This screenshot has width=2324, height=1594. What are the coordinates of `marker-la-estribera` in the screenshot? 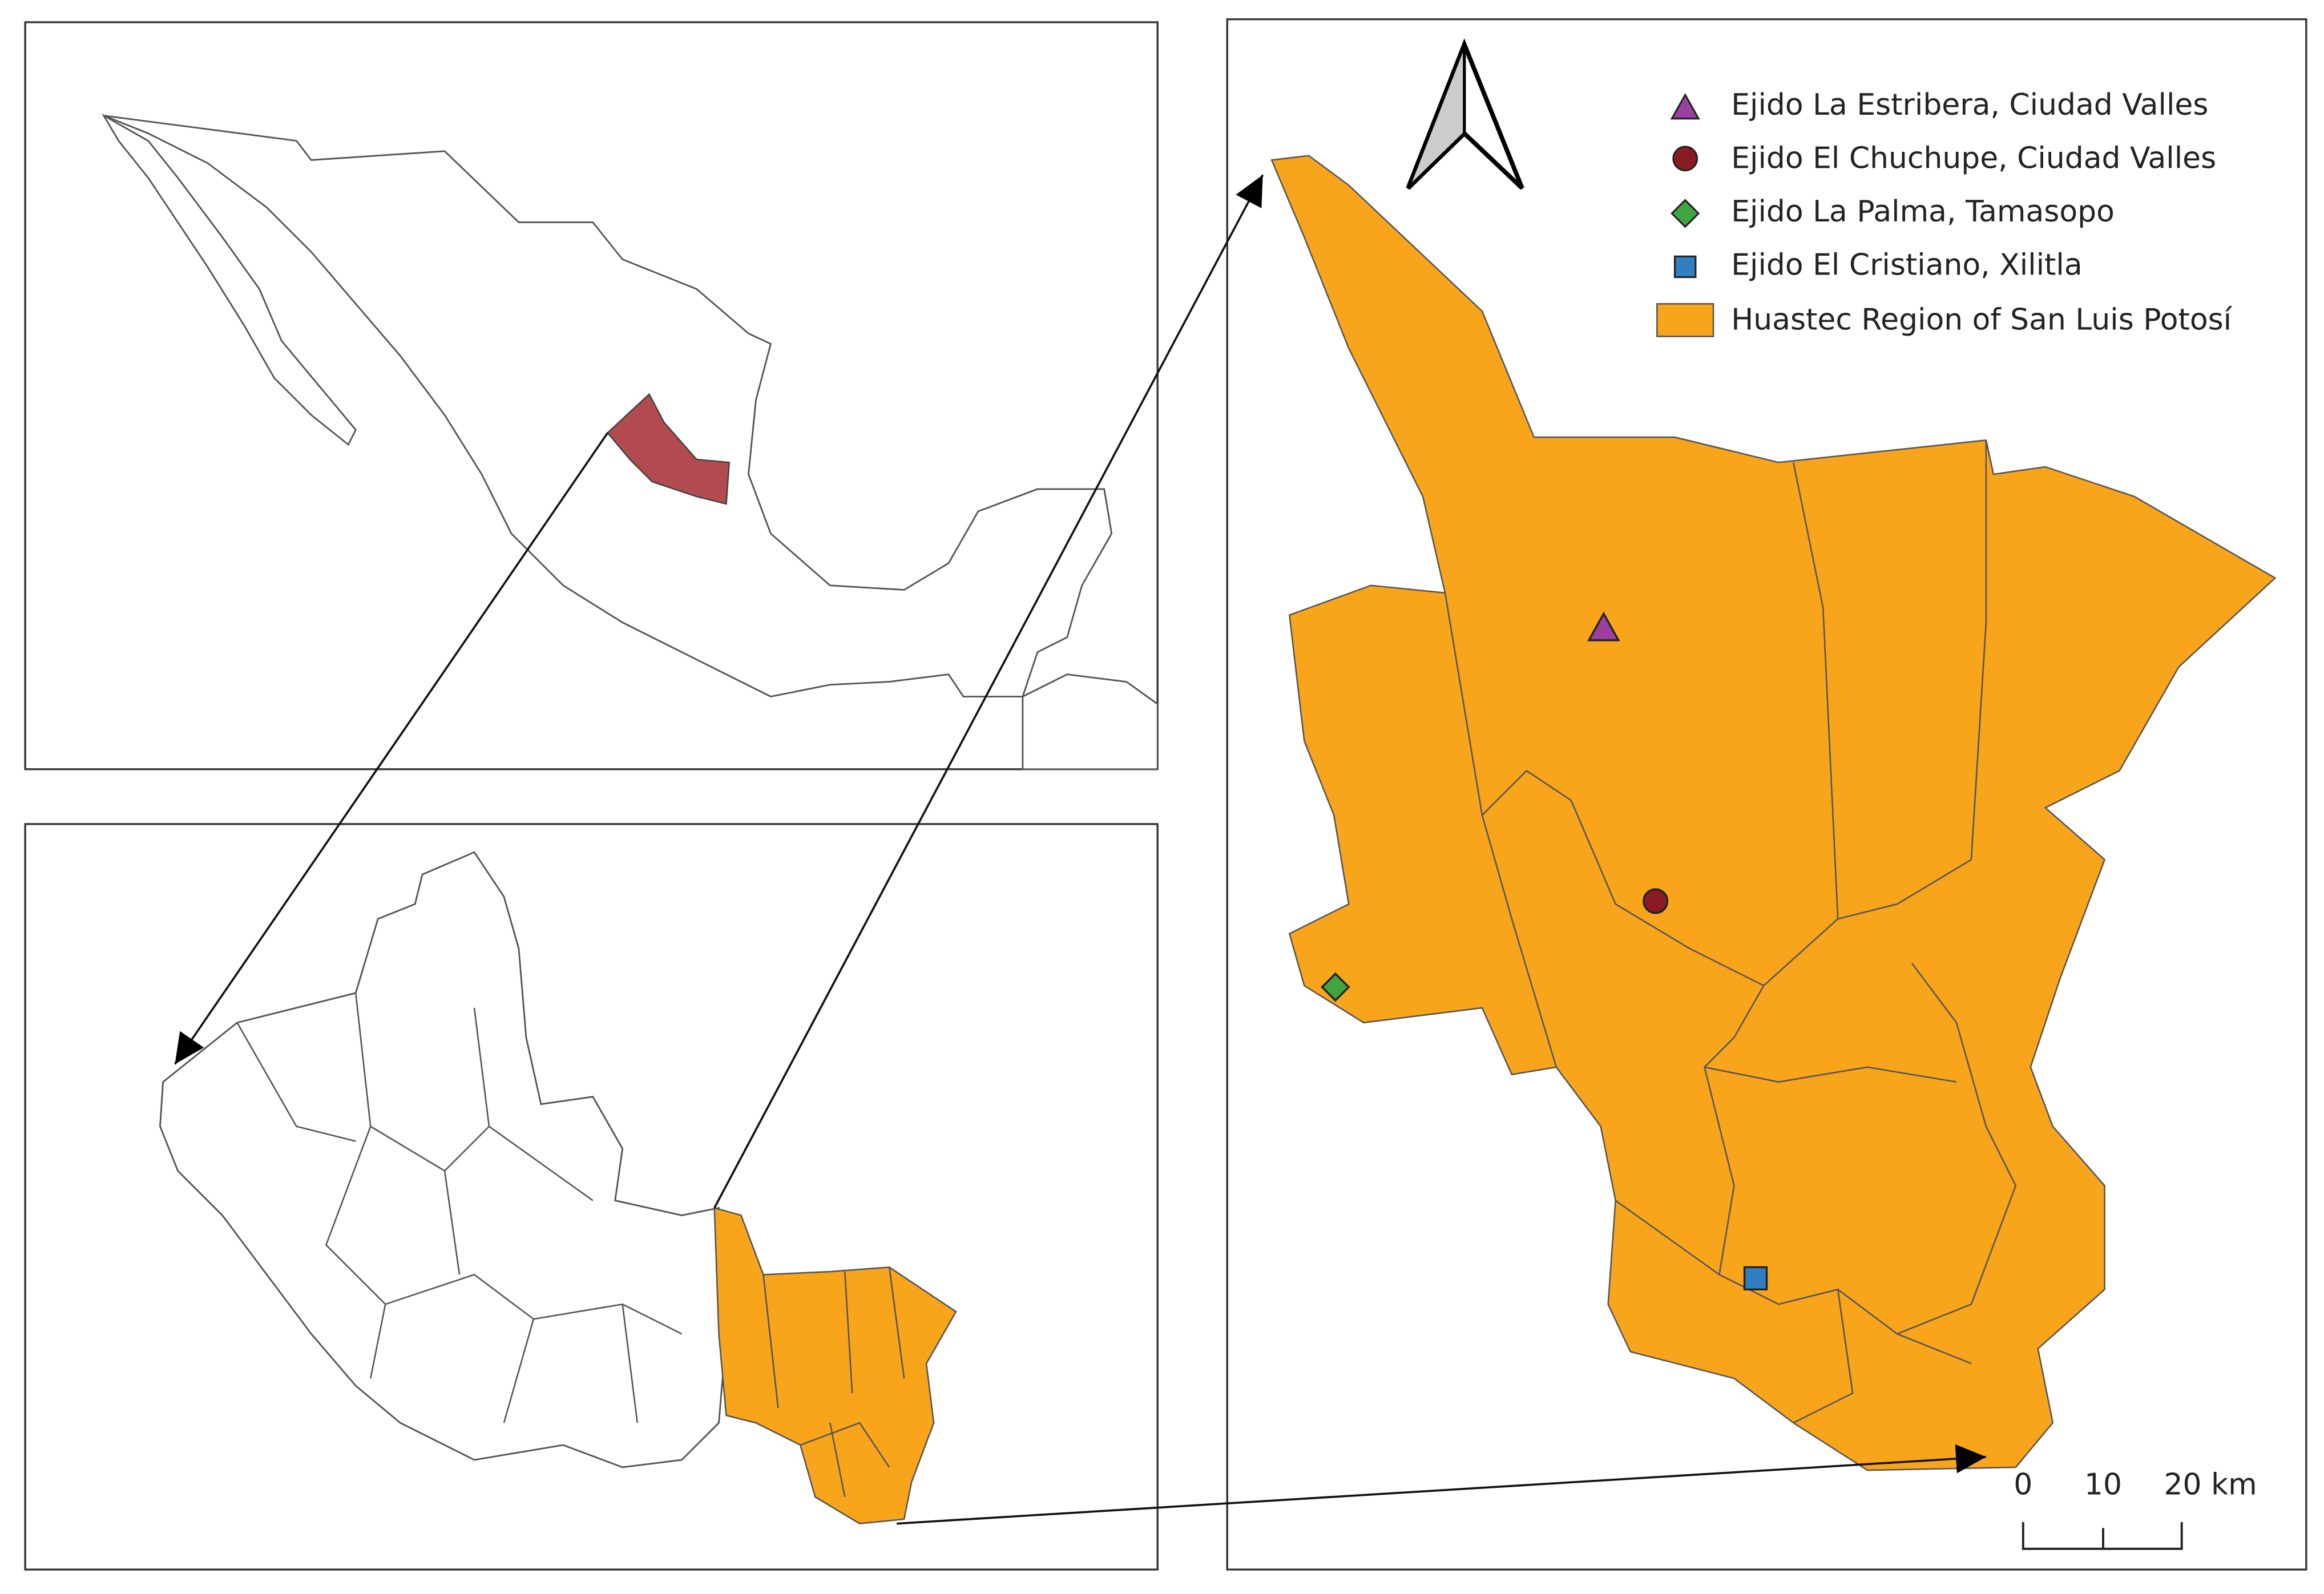 It's located at (1603, 626).